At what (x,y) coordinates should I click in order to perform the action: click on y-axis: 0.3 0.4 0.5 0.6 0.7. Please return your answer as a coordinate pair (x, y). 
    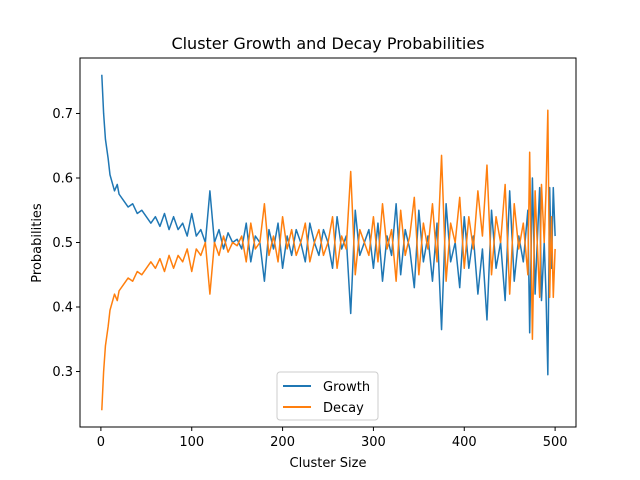
    Looking at the image, I should click on (66, 243).